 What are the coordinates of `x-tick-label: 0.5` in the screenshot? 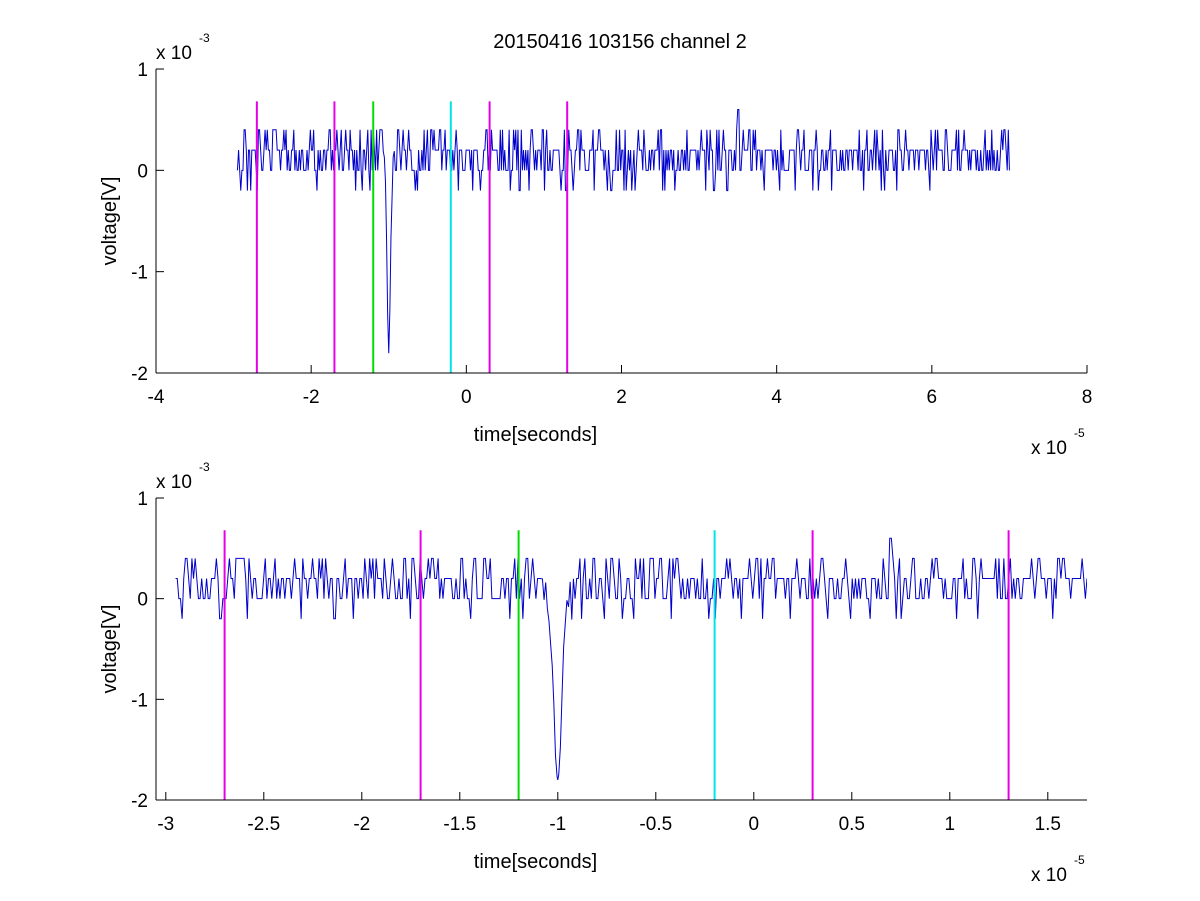 It's located at (852, 824).